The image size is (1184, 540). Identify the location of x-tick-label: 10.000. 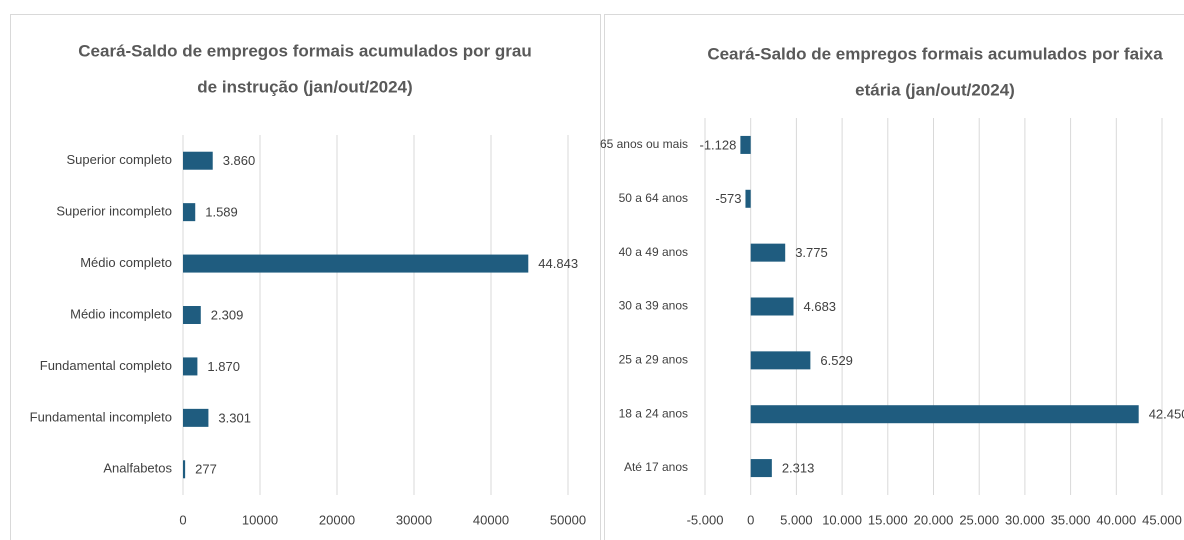
(842, 519).